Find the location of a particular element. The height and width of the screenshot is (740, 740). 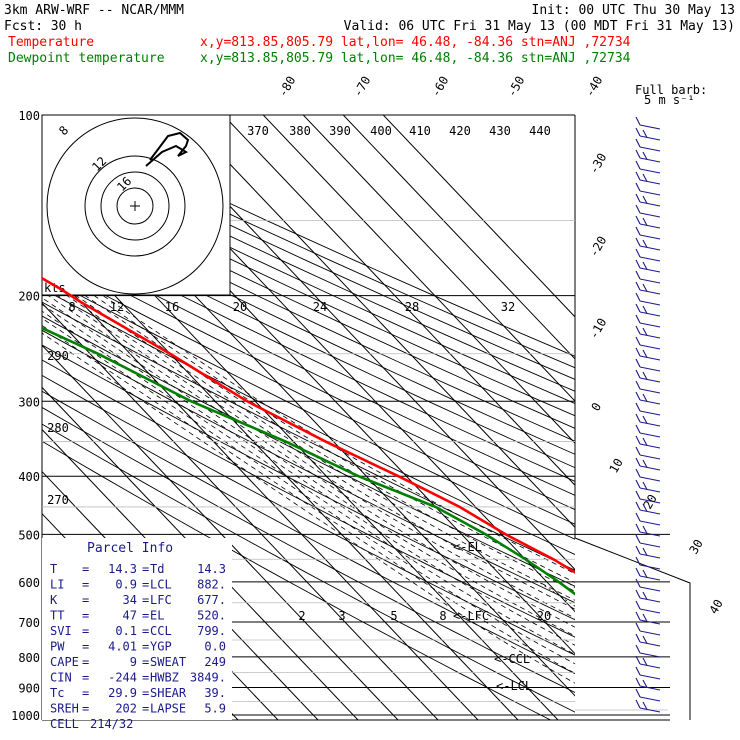

parcel-param-label: PW is located at coordinates (57, 647).